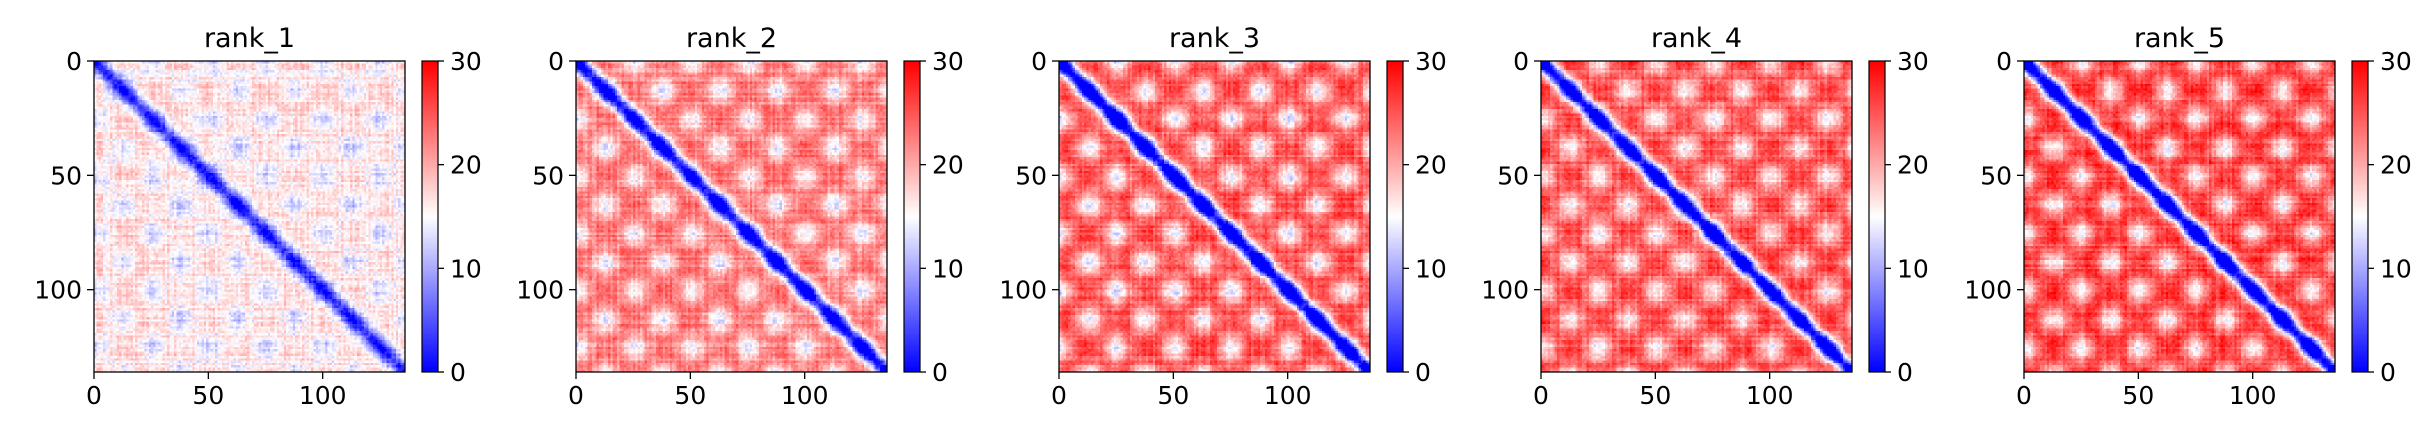 This screenshot has width=2435, height=438. What do you see at coordinates (1696, 38) in the screenshot?
I see `panel-title: rank_4` at bounding box center [1696, 38].